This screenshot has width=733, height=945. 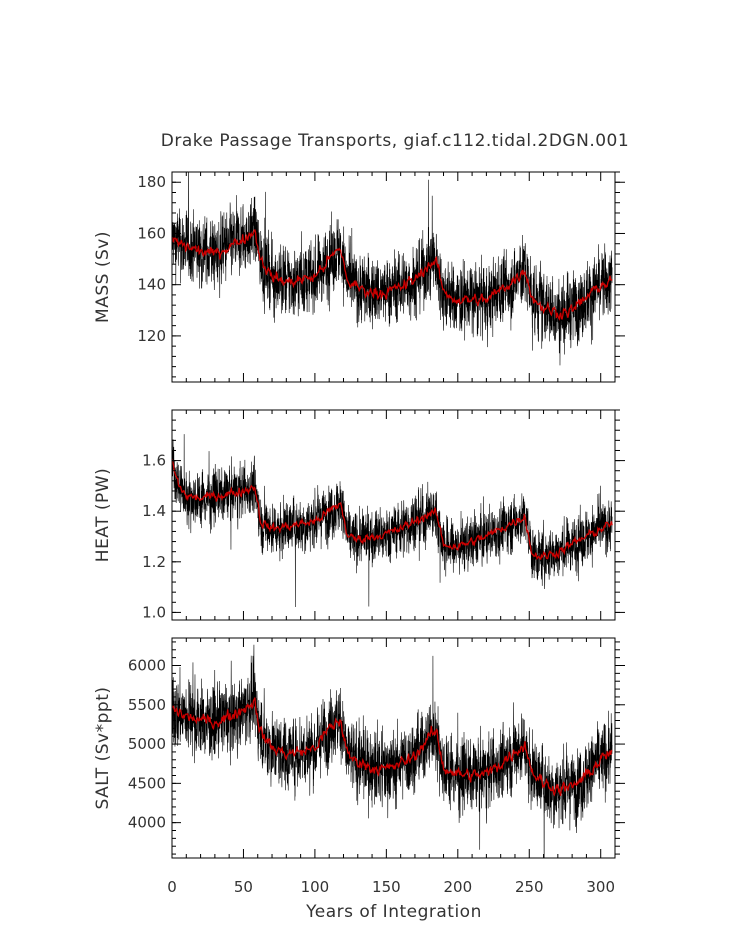 What do you see at coordinates (154, 612) in the screenshot?
I see `y-tick-label: 1.0` at bounding box center [154, 612].